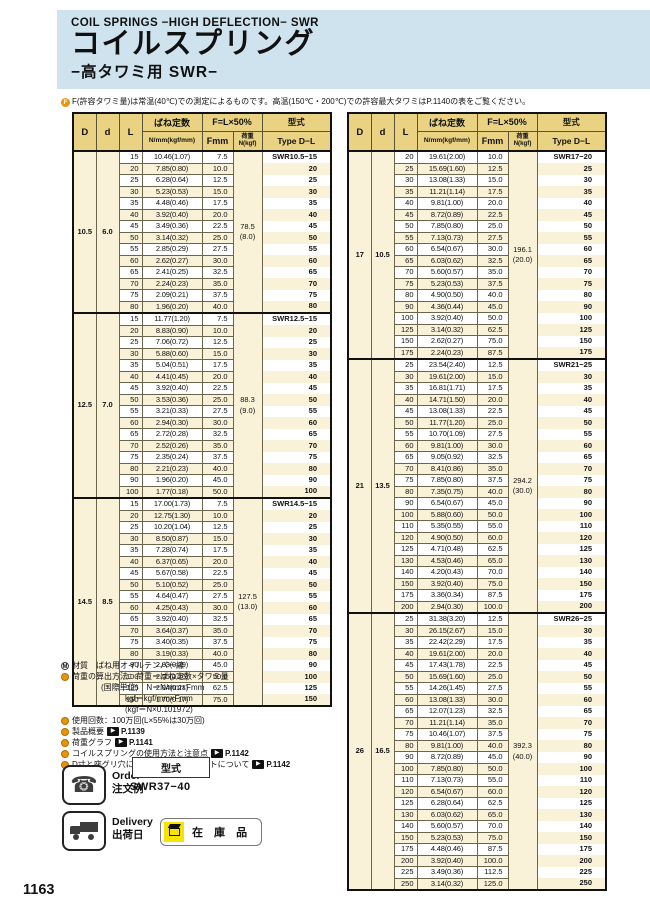 This screenshot has width=650, height=918. I want to click on inner-diameter-cell: 6.0, so click(107, 232).